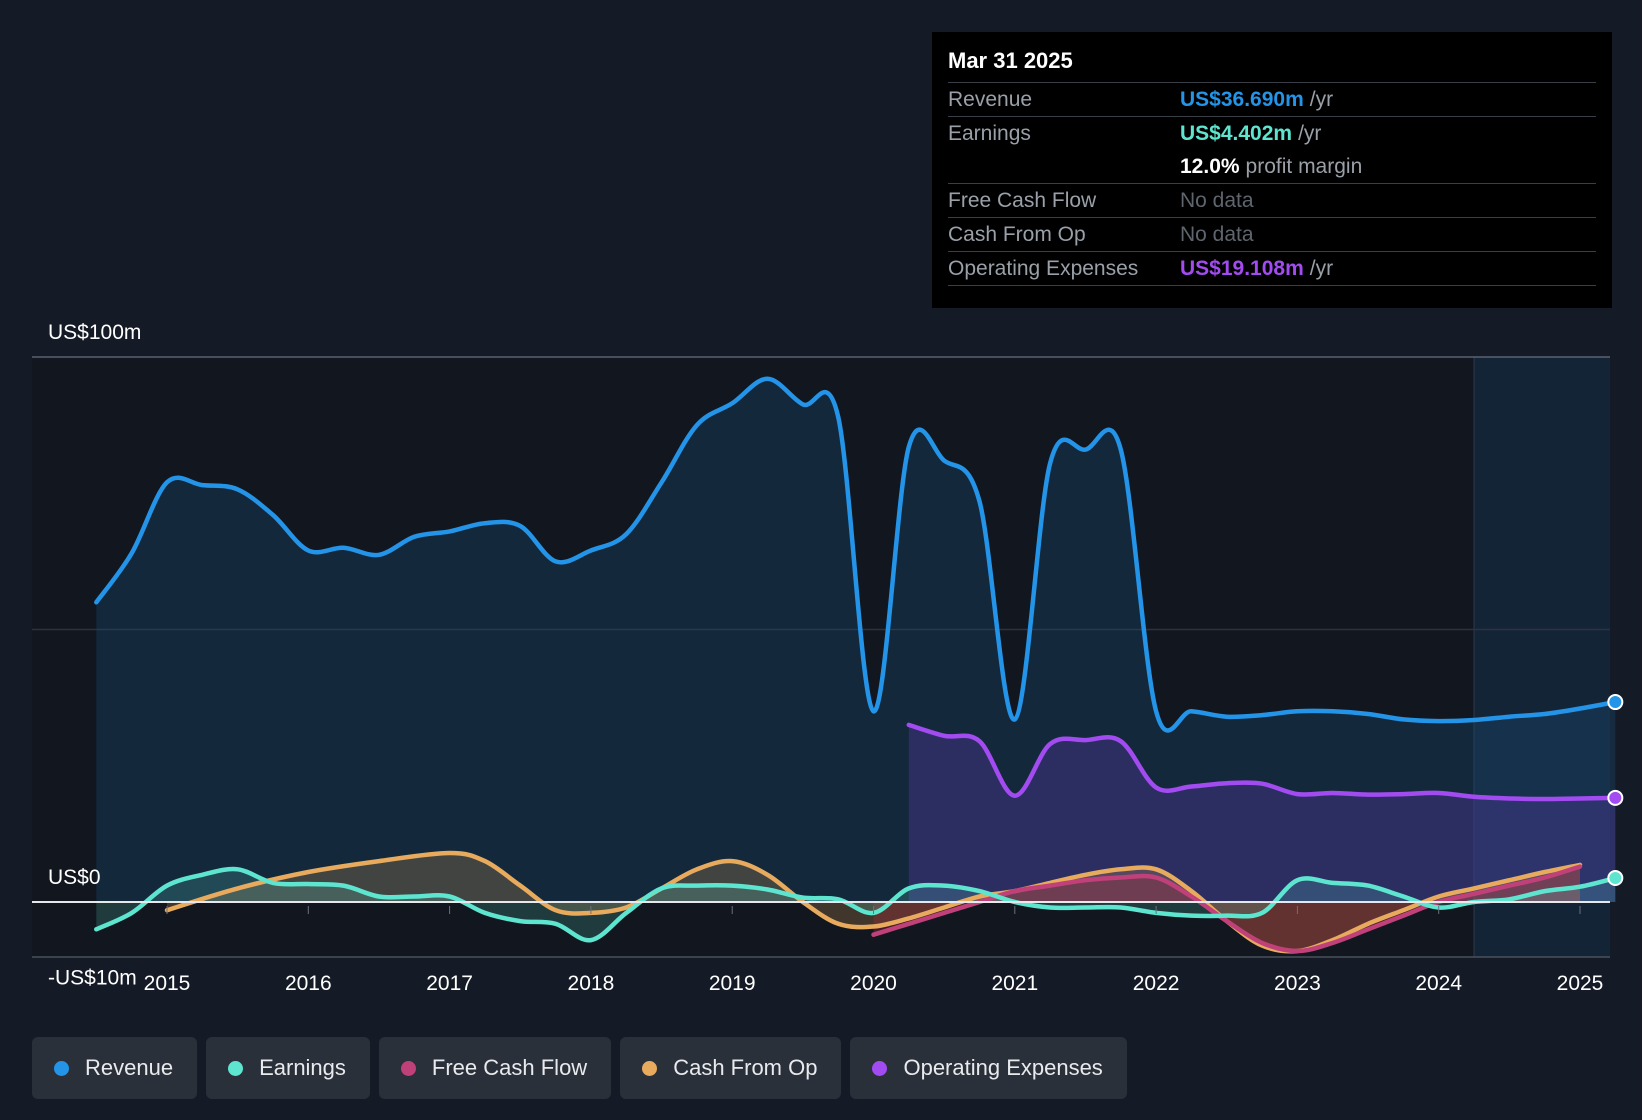 This screenshot has width=1642, height=1120. I want to click on x-tick-label: 2016, so click(308, 983).